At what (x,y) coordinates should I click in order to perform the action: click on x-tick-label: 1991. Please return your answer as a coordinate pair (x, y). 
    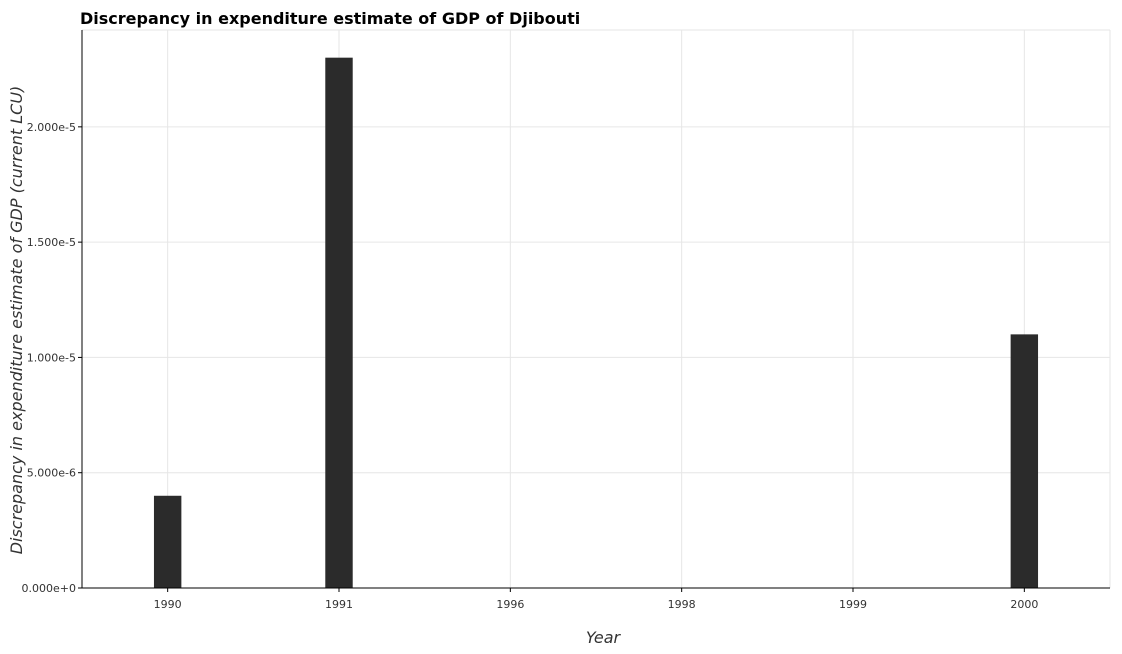
    Looking at the image, I should click on (339, 604).